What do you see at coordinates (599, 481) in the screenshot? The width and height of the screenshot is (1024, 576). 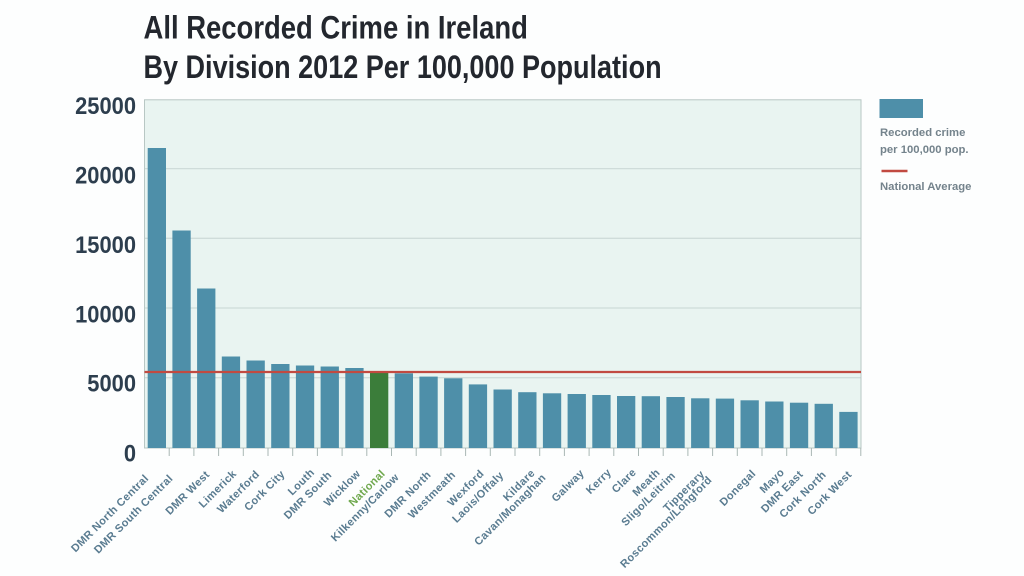 I see `svg-text: Kerry` at bounding box center [599, 481].